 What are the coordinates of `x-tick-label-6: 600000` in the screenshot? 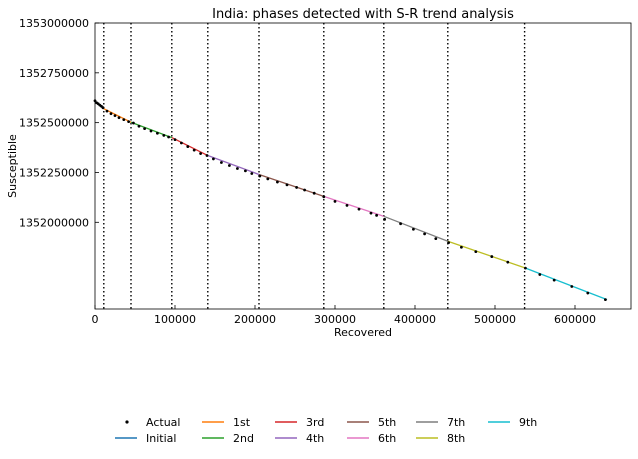 It's located at (575, 319).